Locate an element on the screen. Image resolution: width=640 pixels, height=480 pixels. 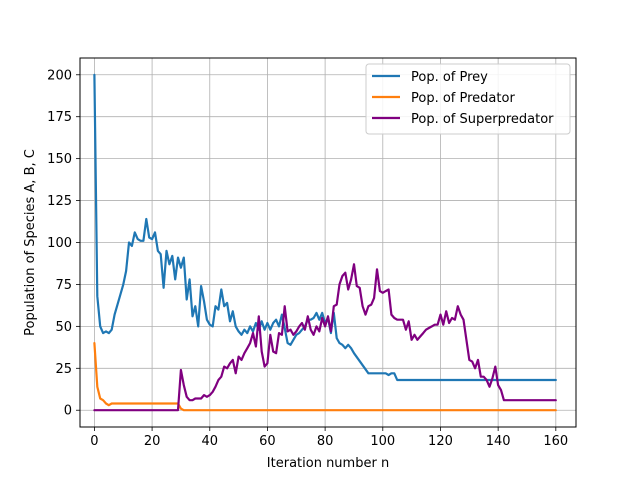
x-tick-label: 140 is located at coordinates (498, 441).